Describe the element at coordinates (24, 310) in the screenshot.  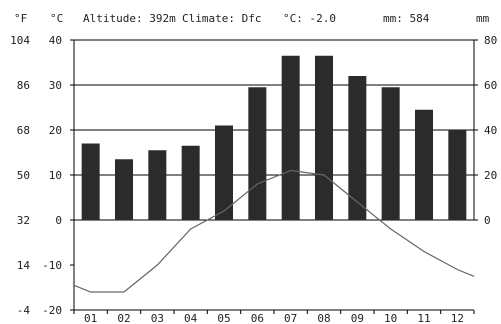
I see `fahrenheit-tick-label: -4` at that location.